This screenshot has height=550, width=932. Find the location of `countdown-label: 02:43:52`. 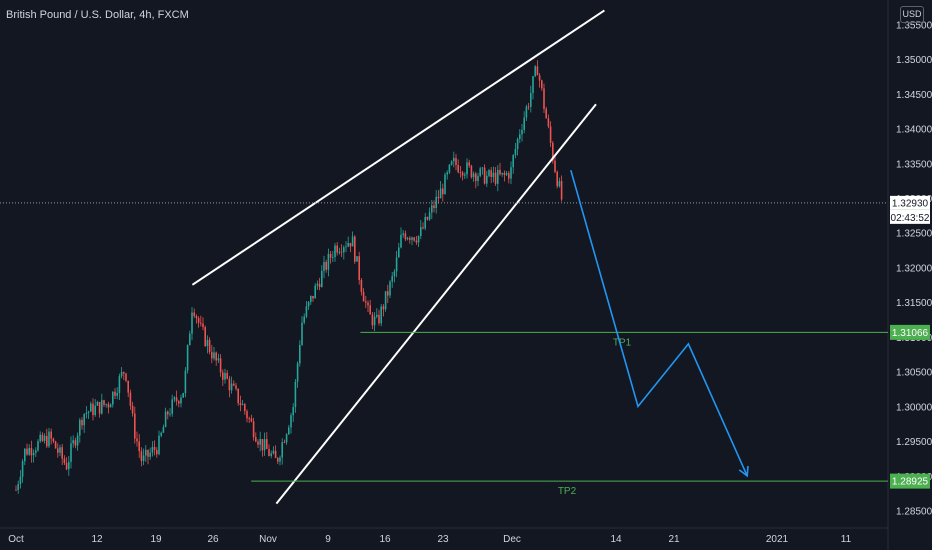

countdown-label: 02:43:52 is located at coordinates (910, 218).